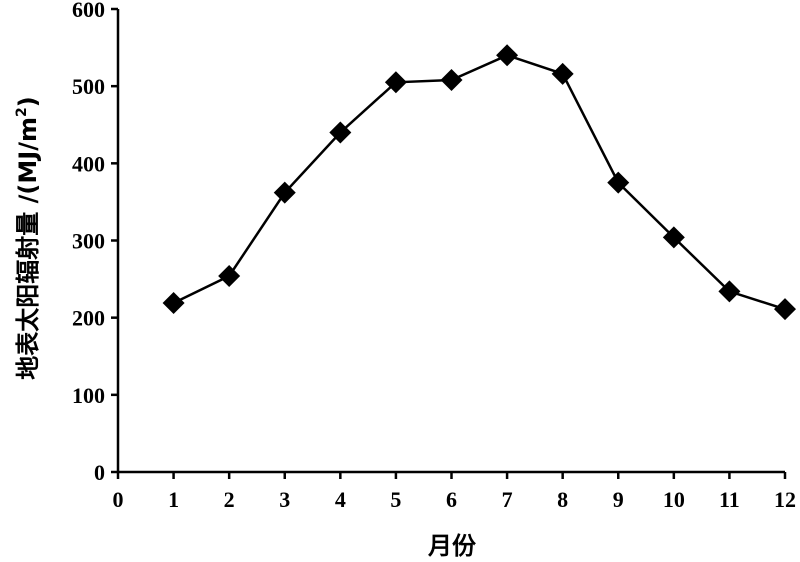 The width and height of the screenshot is (800, 562). I want to click on y-axis-title-close: ), so click(28, 101).